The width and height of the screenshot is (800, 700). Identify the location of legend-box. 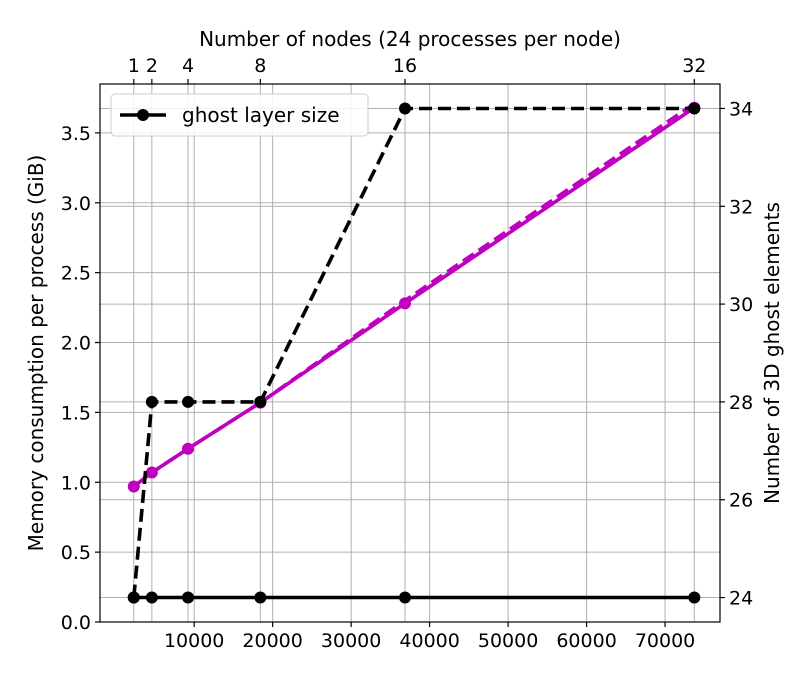
(239, 115).